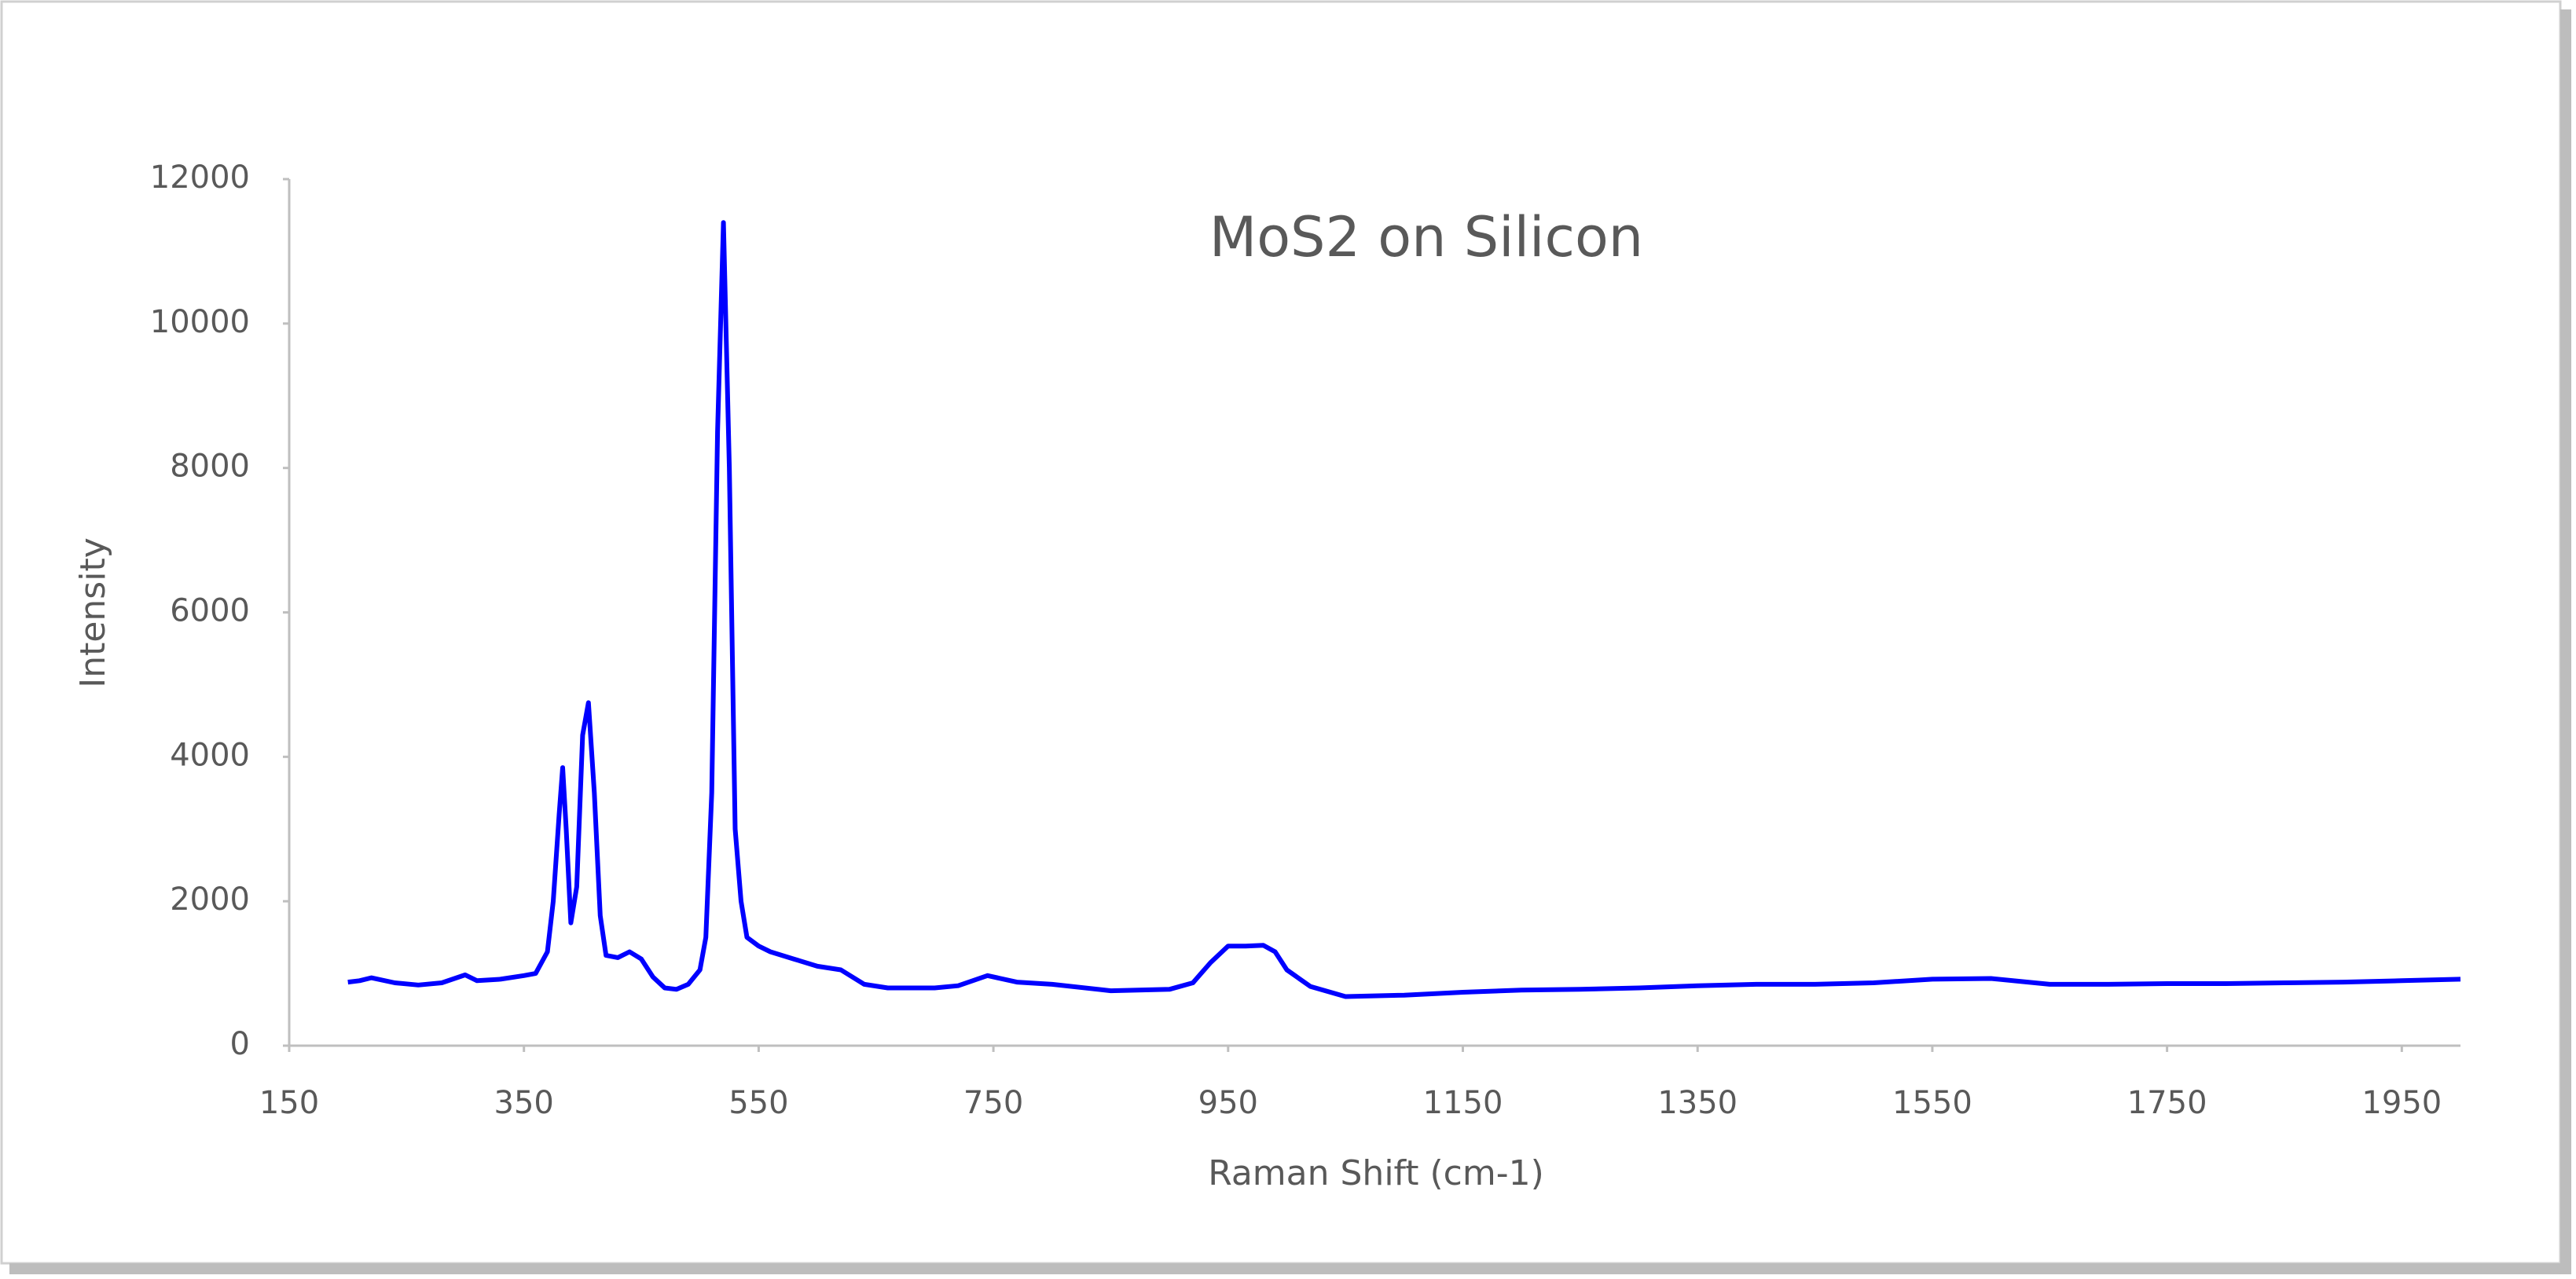 The width and height of the screenshot is (2576, 1279). What do you see at coordinates (93, 612) in the screenshot?
I see `y-axis-label: Intensity` at bounding box center [93, 612].